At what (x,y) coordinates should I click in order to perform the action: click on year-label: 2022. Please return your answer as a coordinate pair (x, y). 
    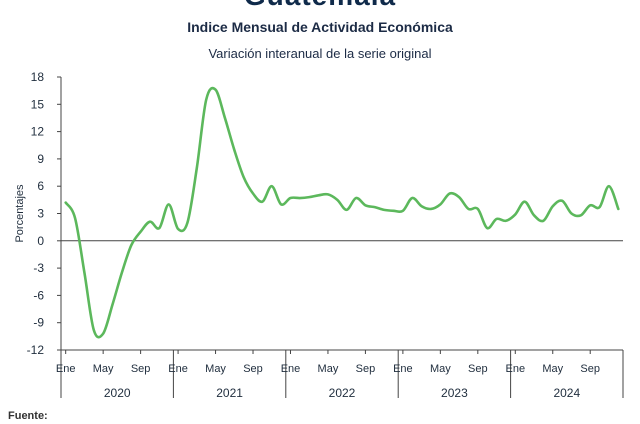
    Looking at the image, I should click on (342, 393).